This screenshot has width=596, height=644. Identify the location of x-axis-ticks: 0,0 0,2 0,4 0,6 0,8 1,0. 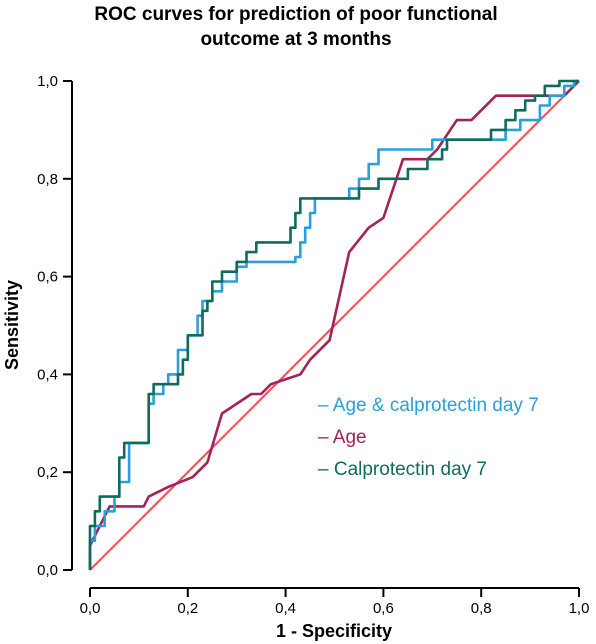
(335, 602).